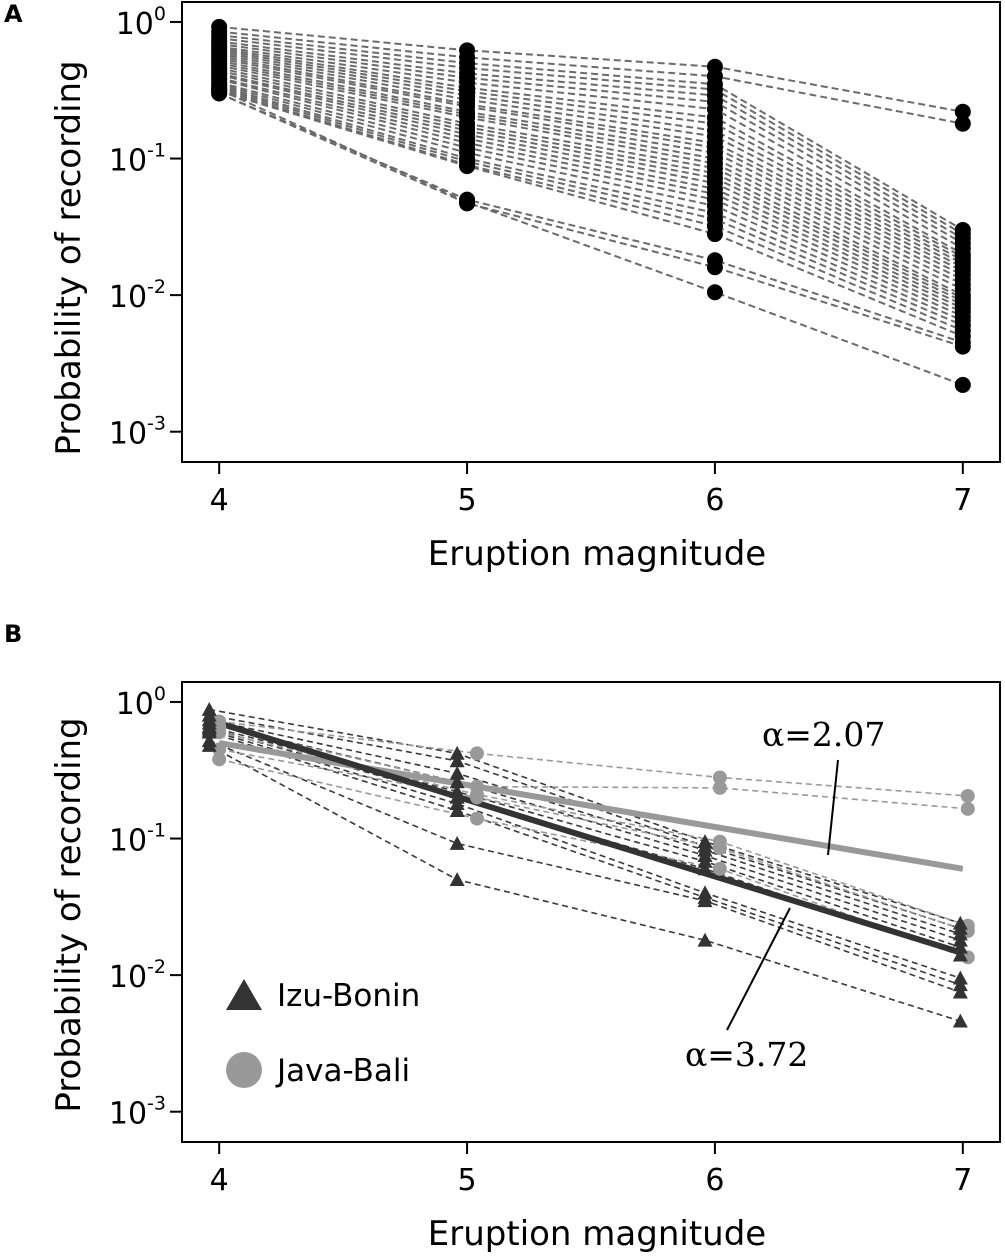 This screenshot has height=1257, width=1005. Describe the element at coordinates (219, 1180) in the screenshot. I see `x-tick-label: 4` at that location.